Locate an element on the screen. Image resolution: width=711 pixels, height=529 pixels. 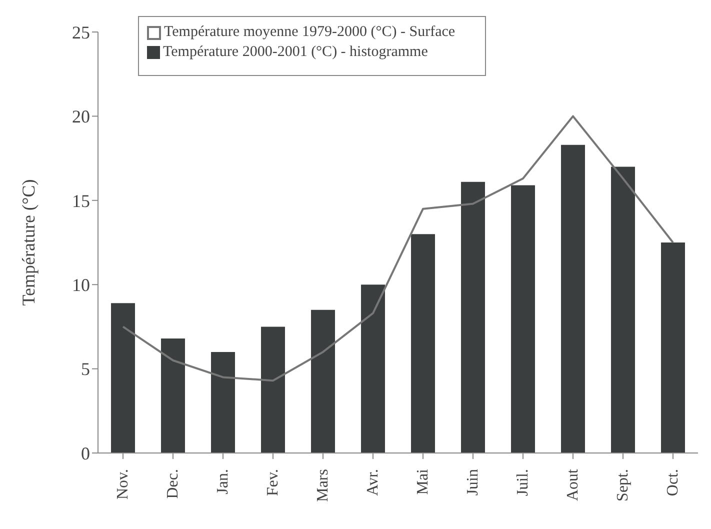
x-tick-label: Aout is located at coordinates (573, 484).